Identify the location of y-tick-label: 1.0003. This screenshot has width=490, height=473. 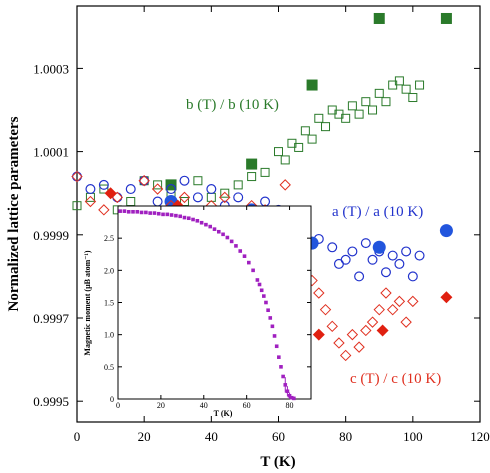
(51, 68).